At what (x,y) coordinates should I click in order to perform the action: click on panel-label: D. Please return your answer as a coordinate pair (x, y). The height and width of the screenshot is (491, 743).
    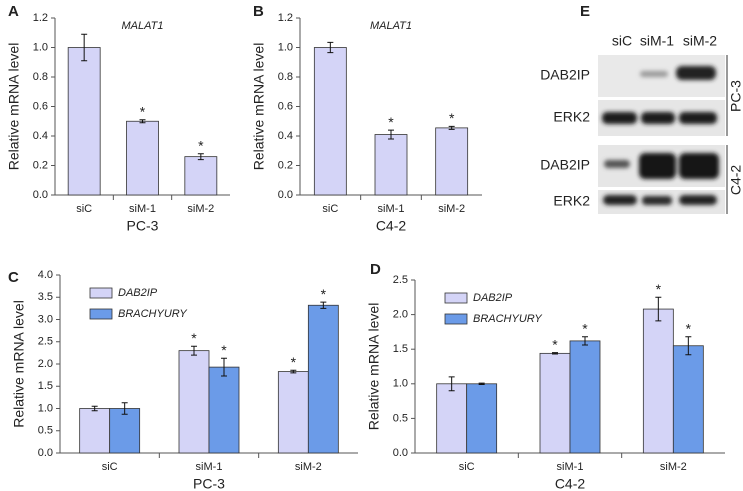
    Looking at the image, I should click on (375, 269).